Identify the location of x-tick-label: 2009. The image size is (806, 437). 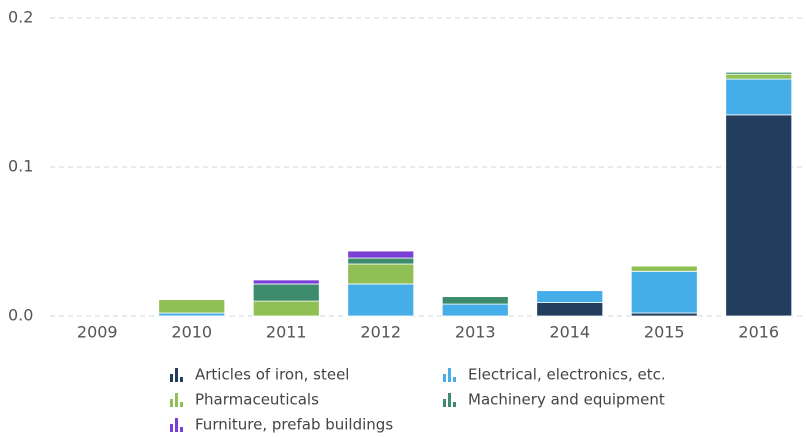
(97, 332).